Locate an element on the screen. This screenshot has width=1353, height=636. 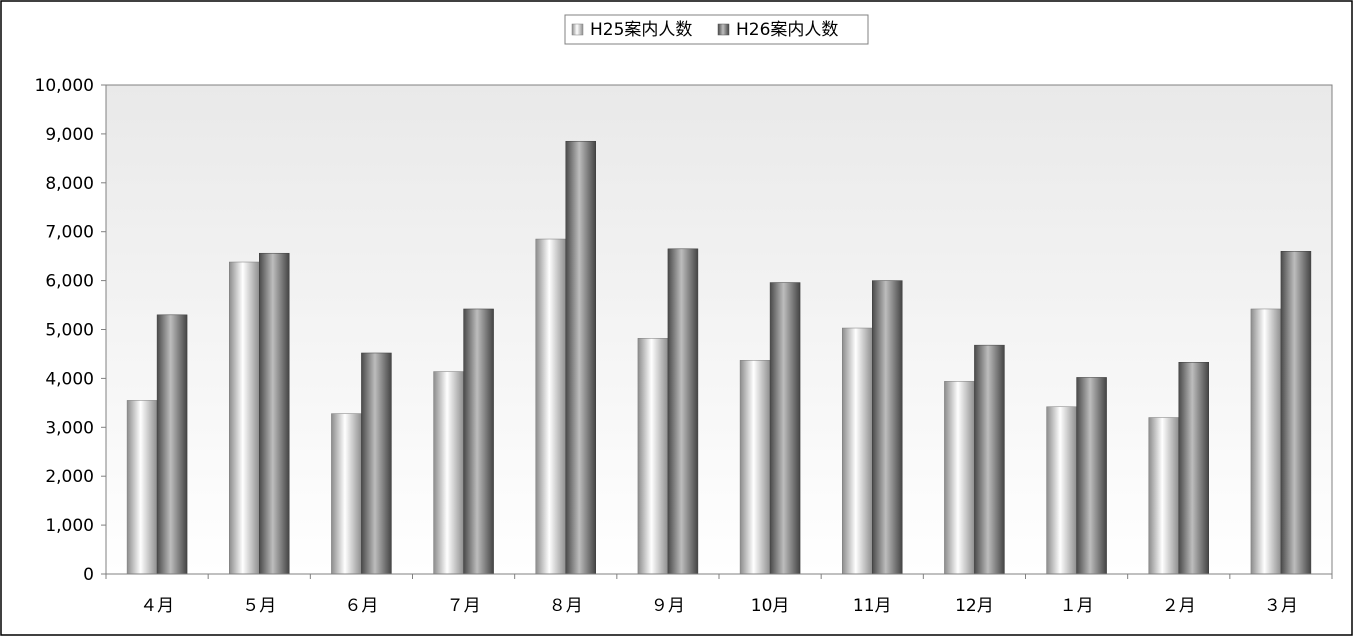
legend-swatch-h25 is located at coordinates (577, 29).